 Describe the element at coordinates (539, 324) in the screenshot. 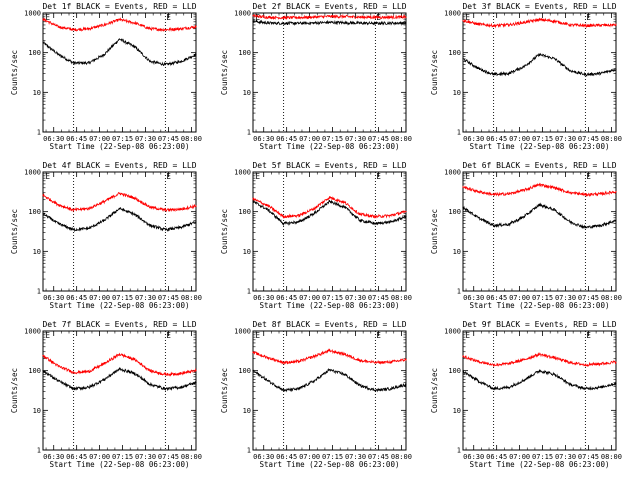

I see `panel-title: Det 9f BLACK = Events, RED = LLD` at that location.